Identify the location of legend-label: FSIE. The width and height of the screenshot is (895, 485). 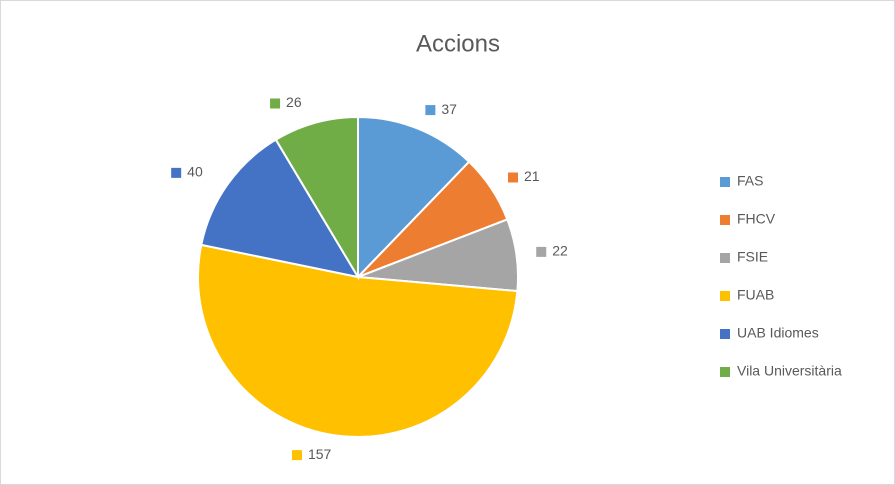
(752, 257).